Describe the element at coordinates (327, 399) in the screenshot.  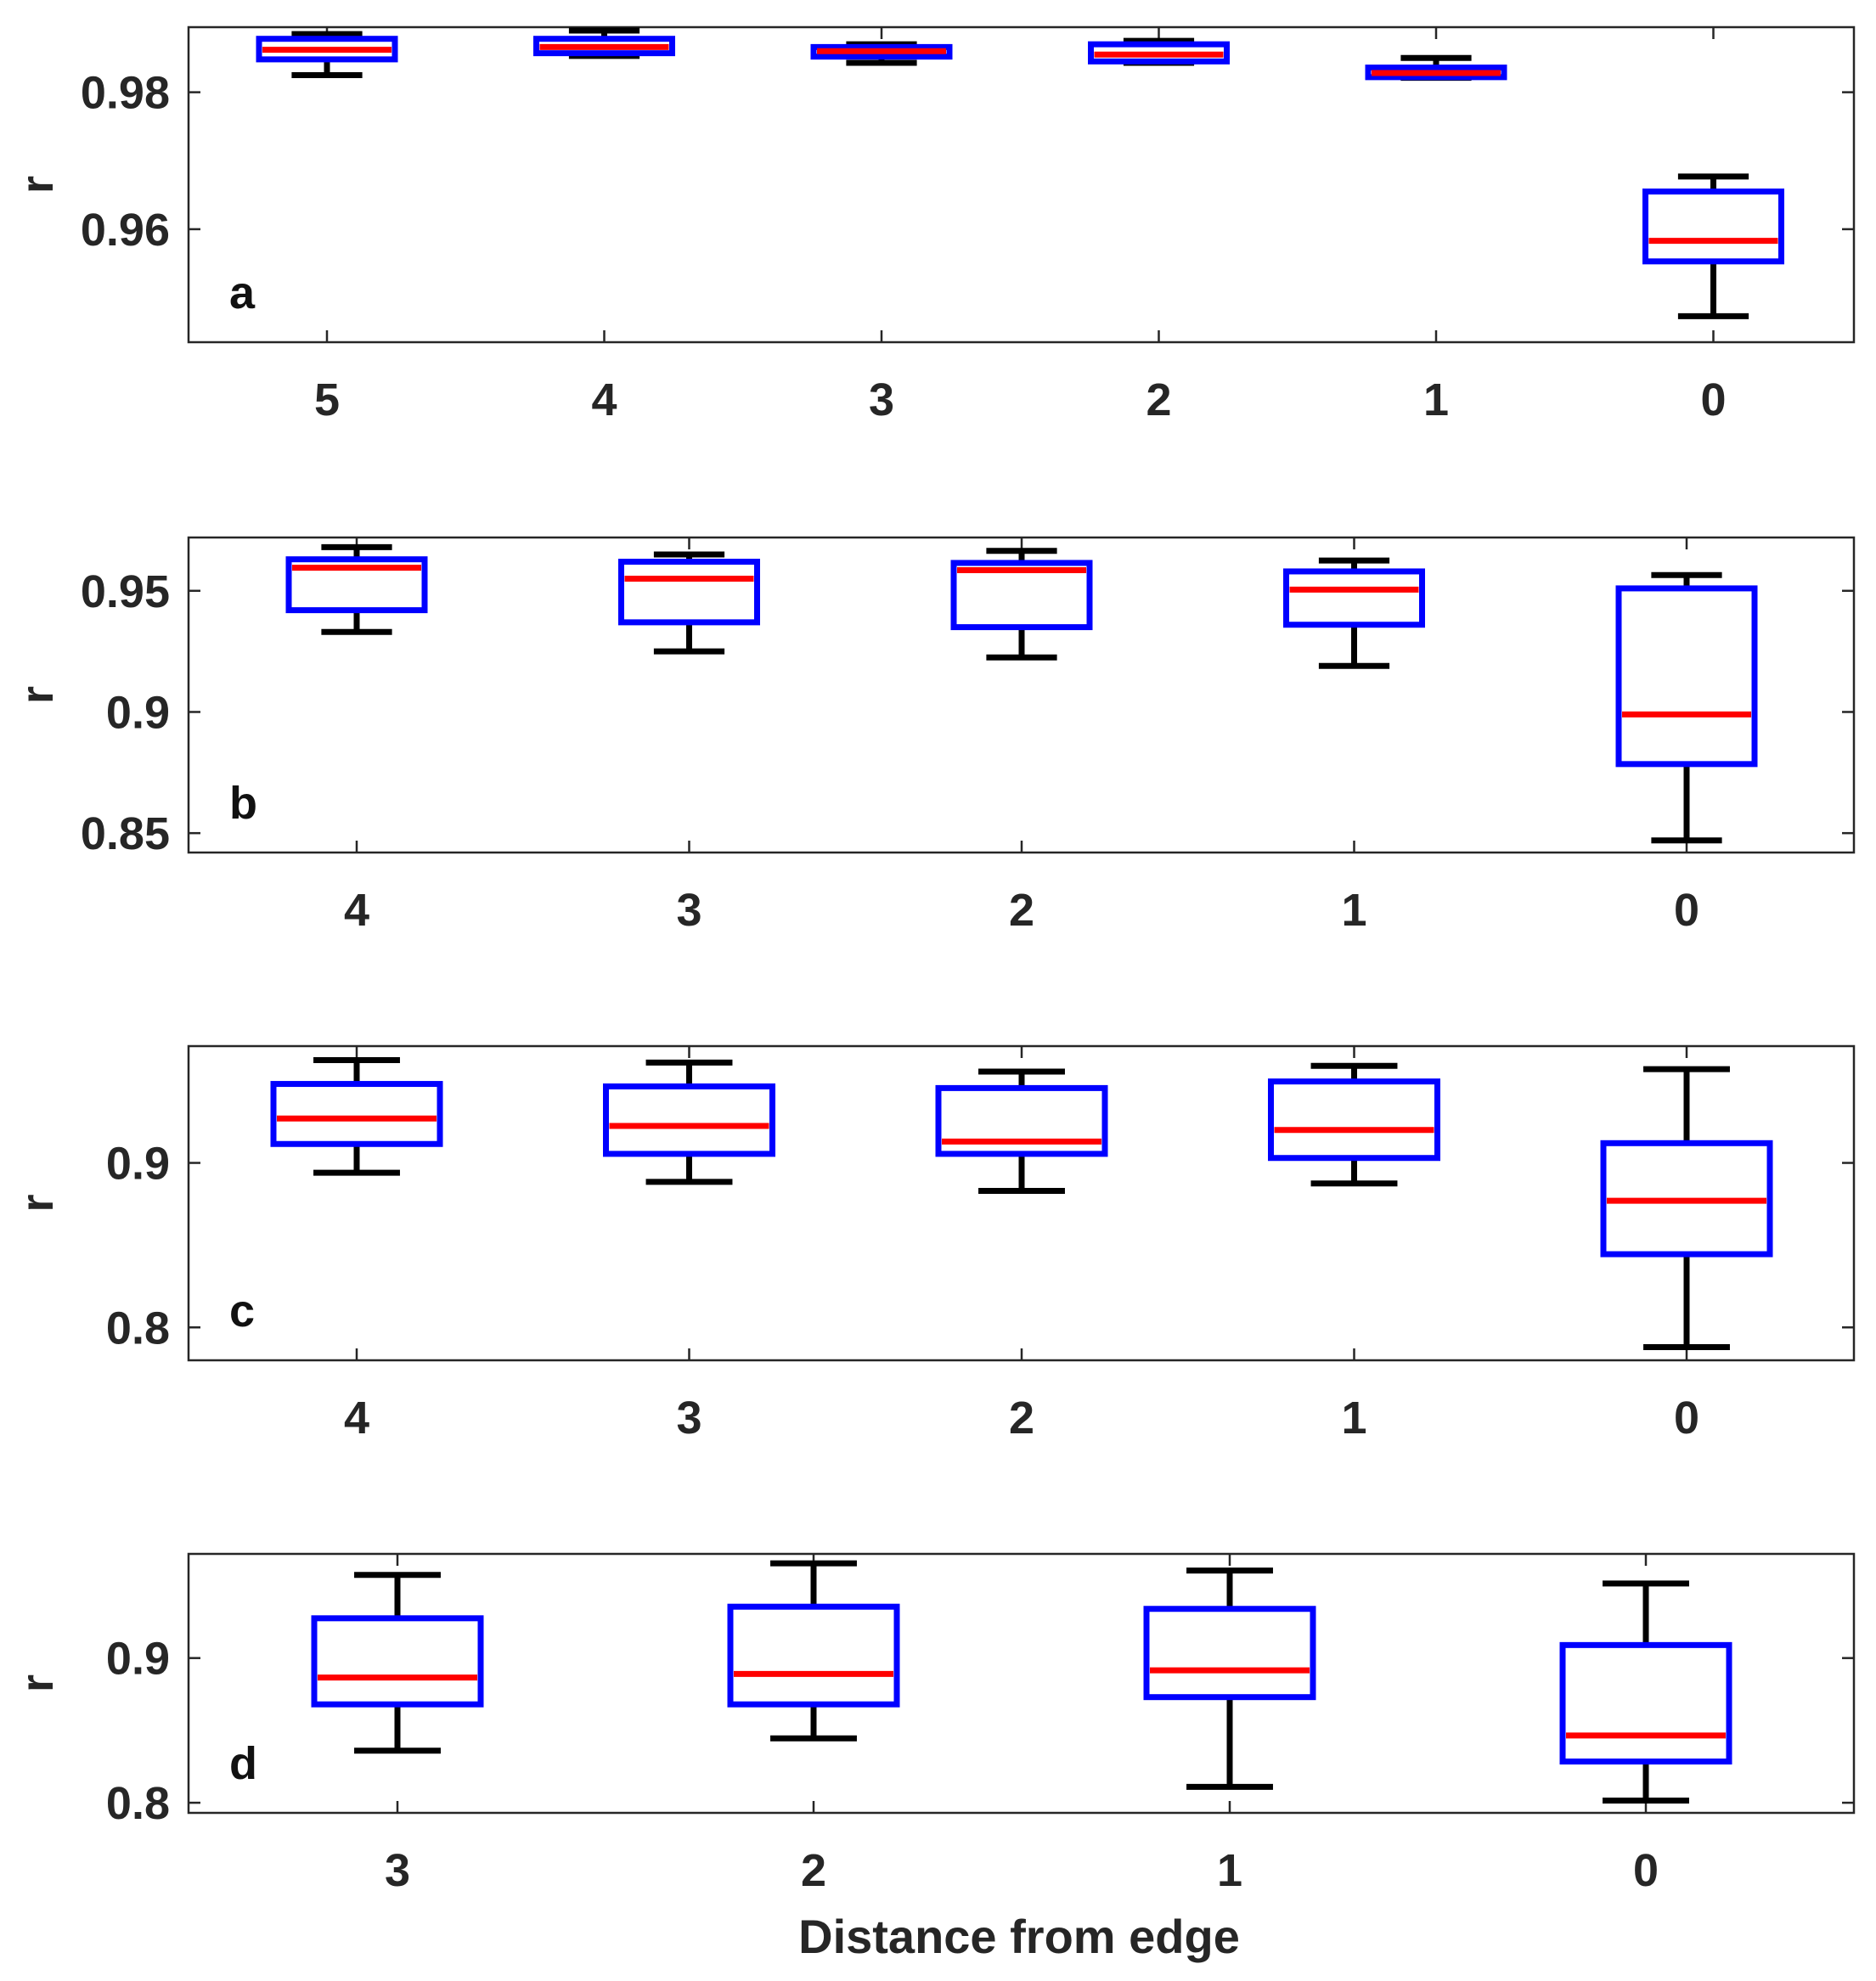
I see `x-tick-label: 5` at that location.